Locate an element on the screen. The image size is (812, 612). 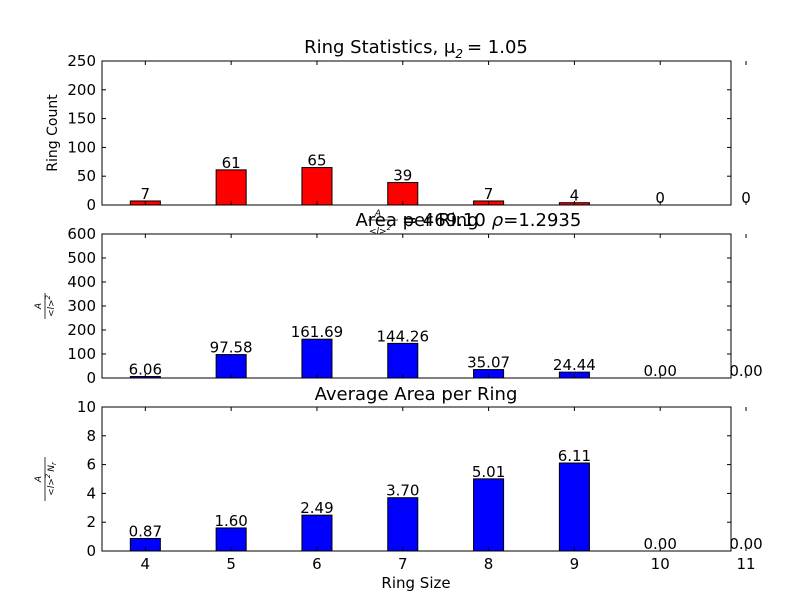
panel-2-title-fraction: A <l>2 is located at coordinates (383, 223).